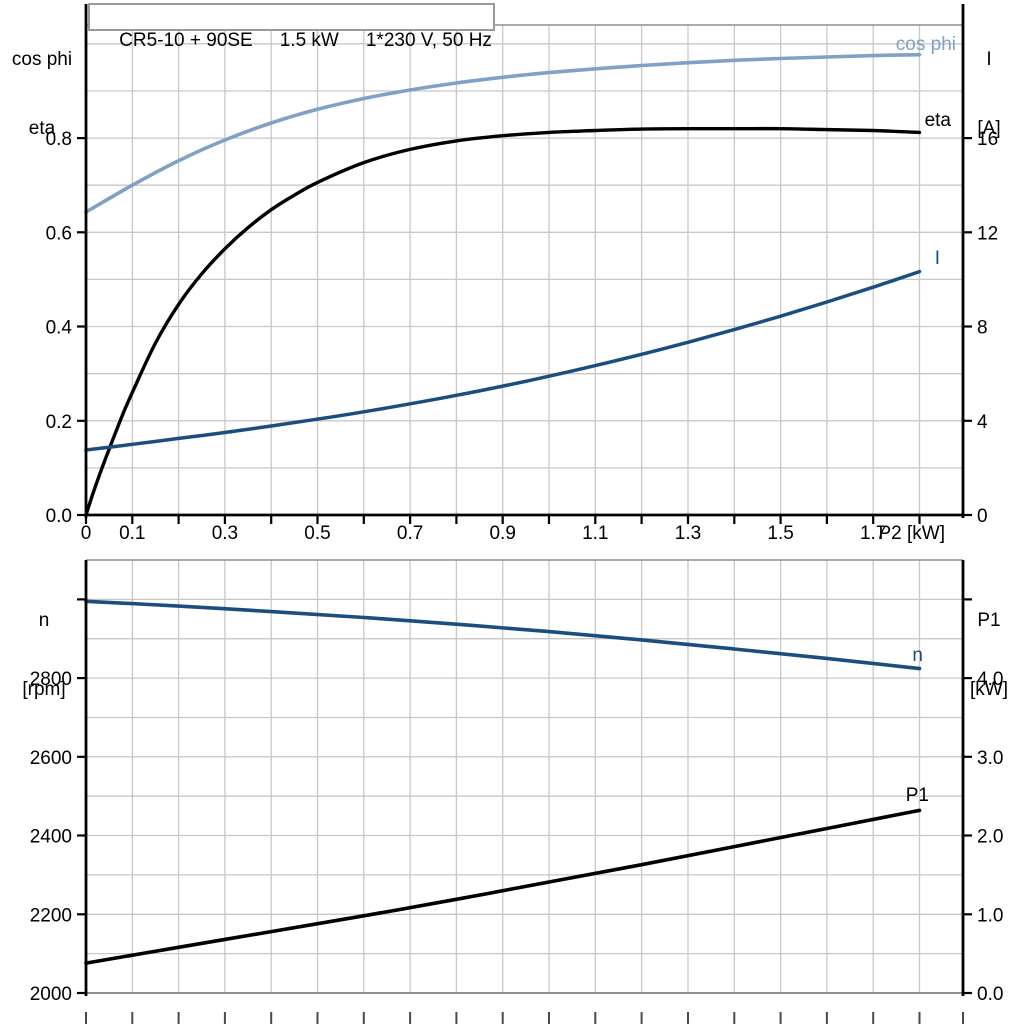  Describe the element at coordinates (132, 533) in the screenshot. I see `x-tick-label: 0.1` at that location.